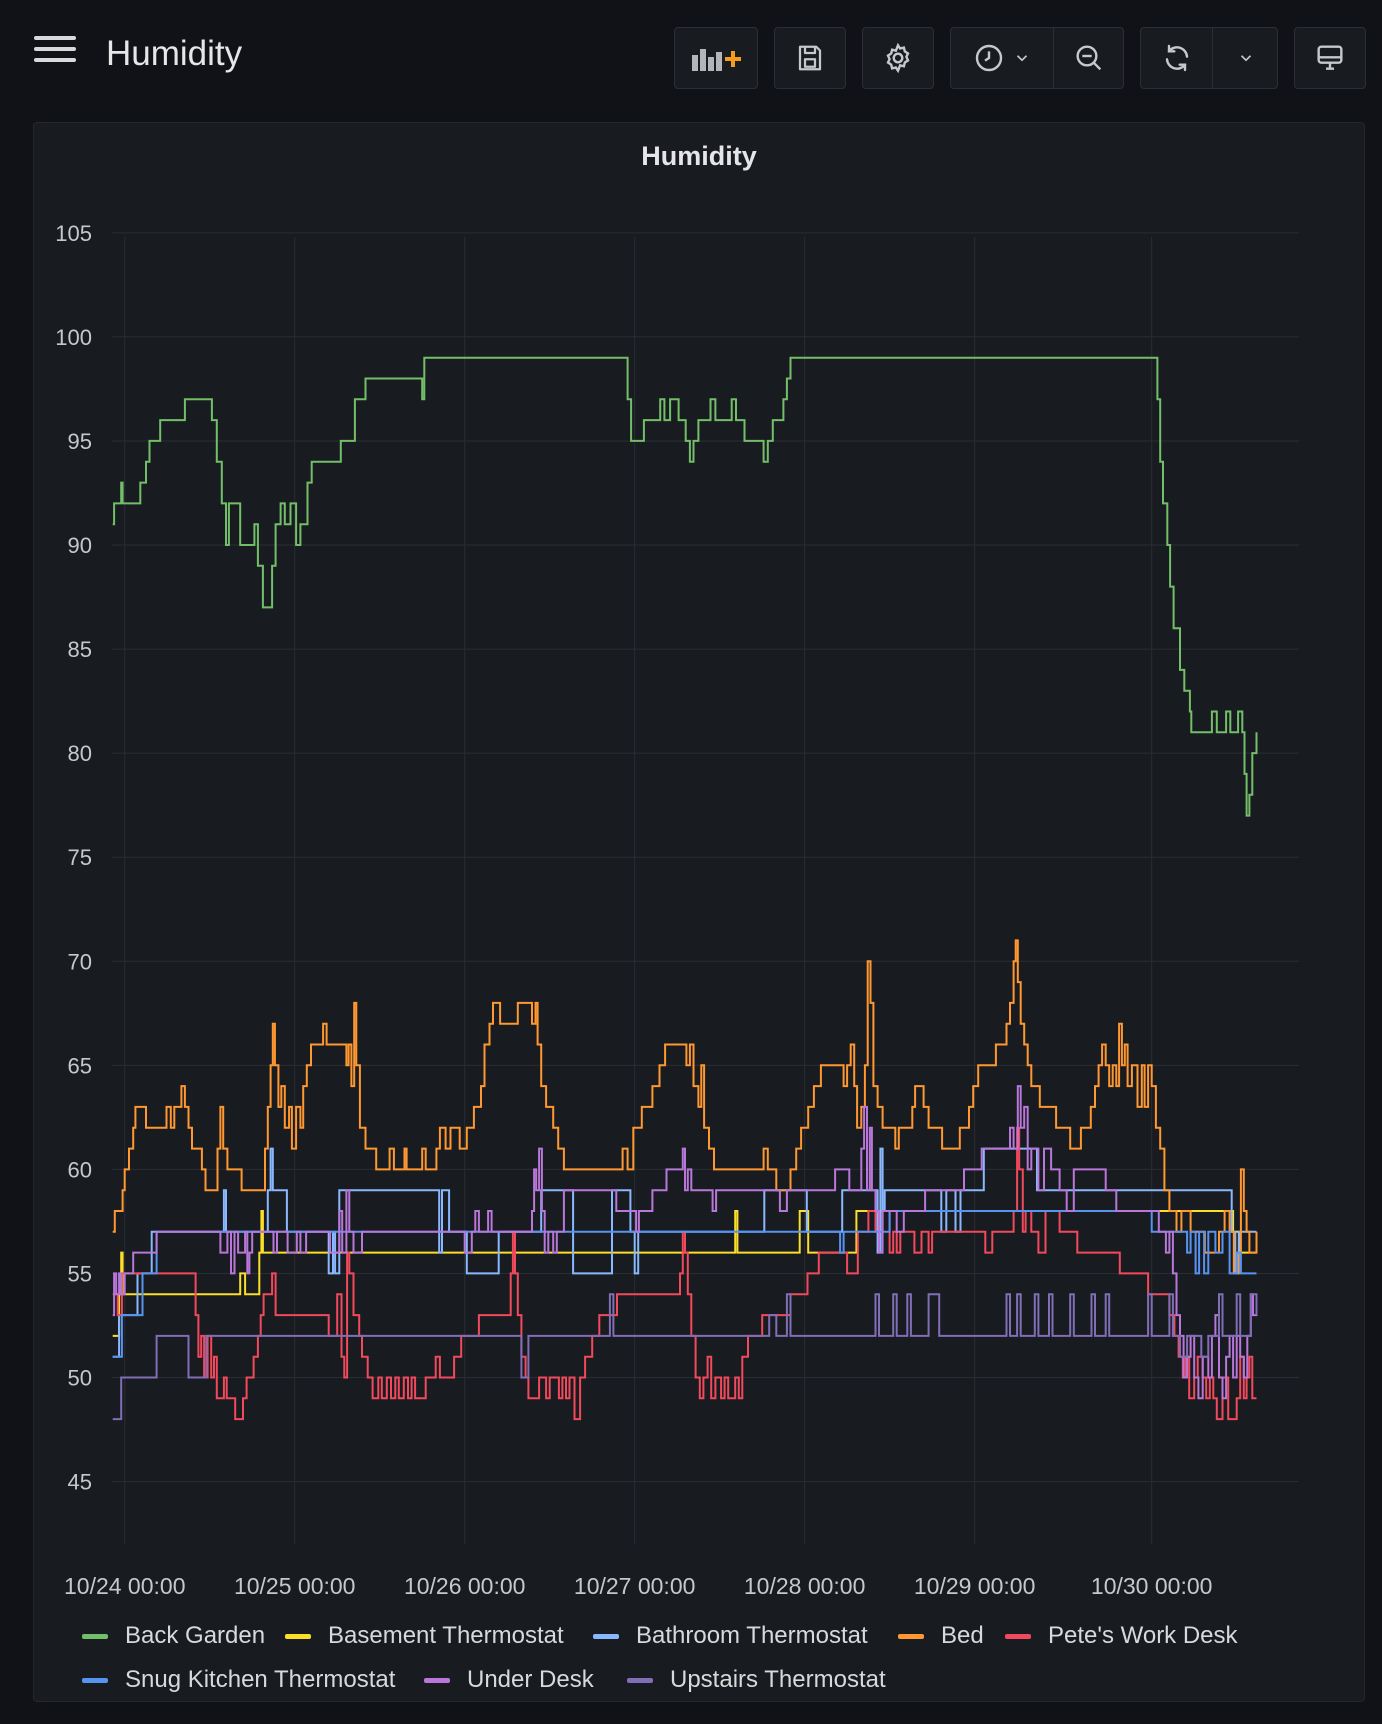 The height and width of the screenshot is (1724, 1382). Describe the element at coordinates (80, 1169) in the screenshot. I see `y-tick-label: 60` at that location.